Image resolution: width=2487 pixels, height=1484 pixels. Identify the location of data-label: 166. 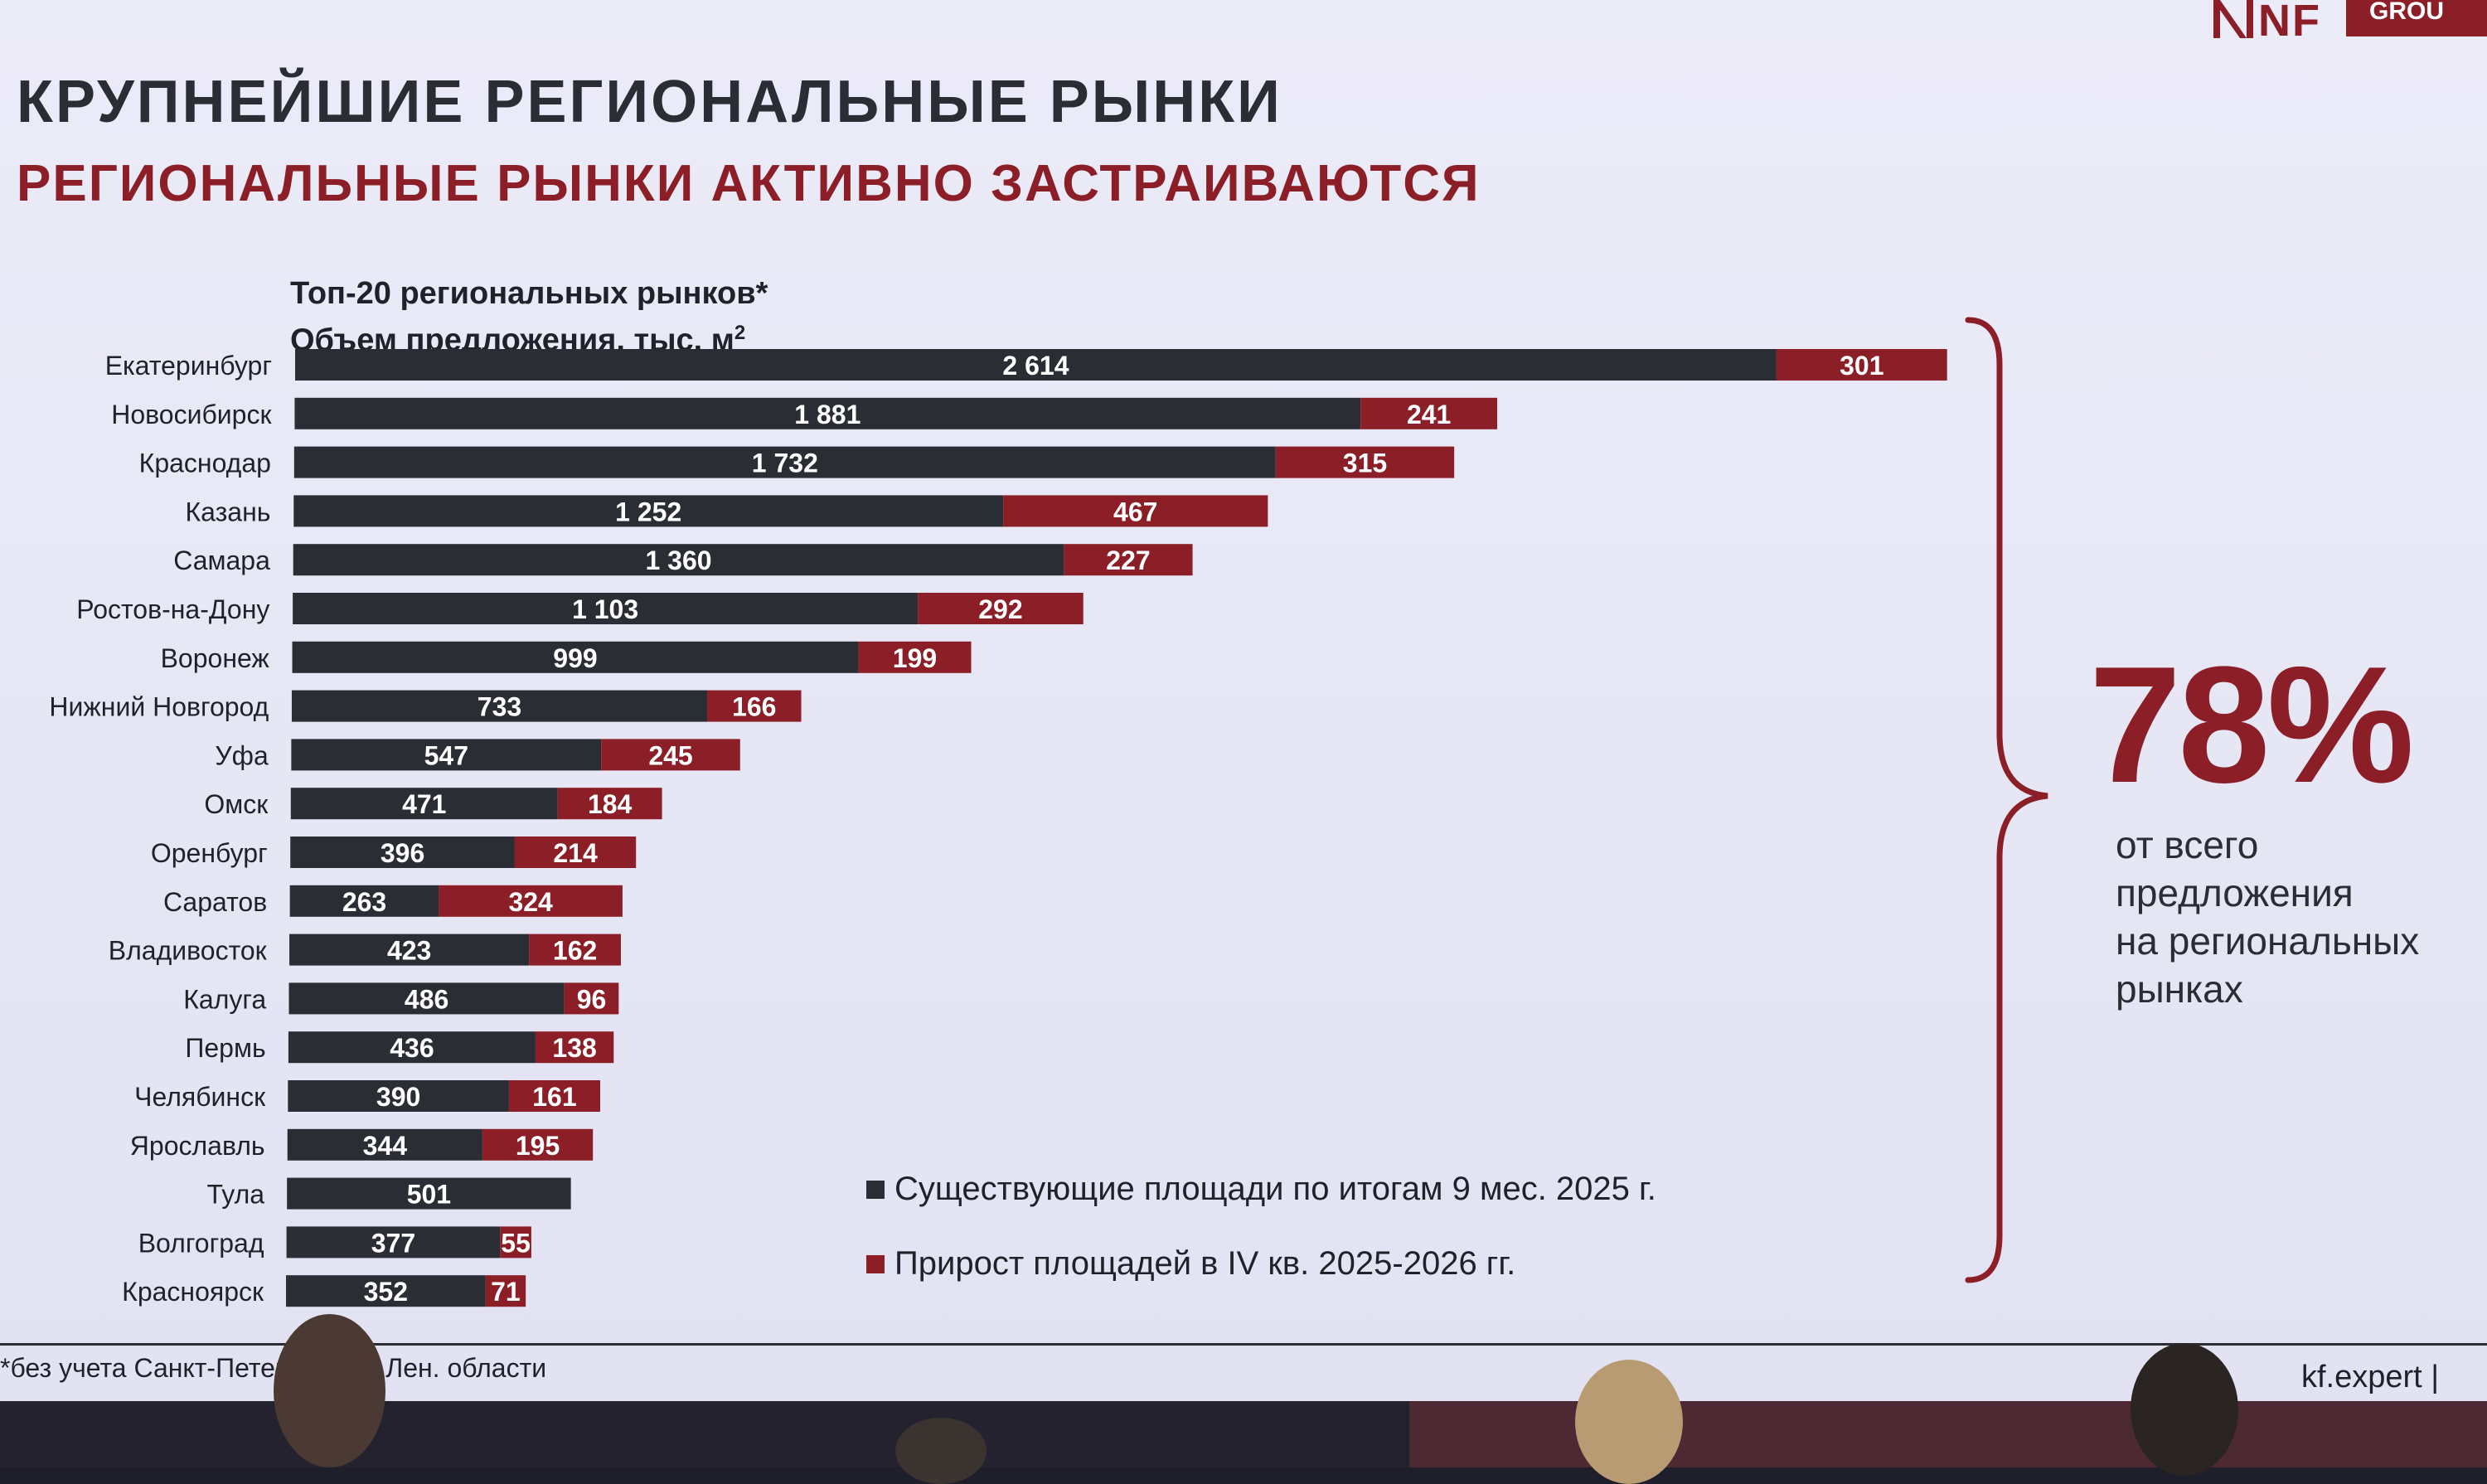
(754, 707).